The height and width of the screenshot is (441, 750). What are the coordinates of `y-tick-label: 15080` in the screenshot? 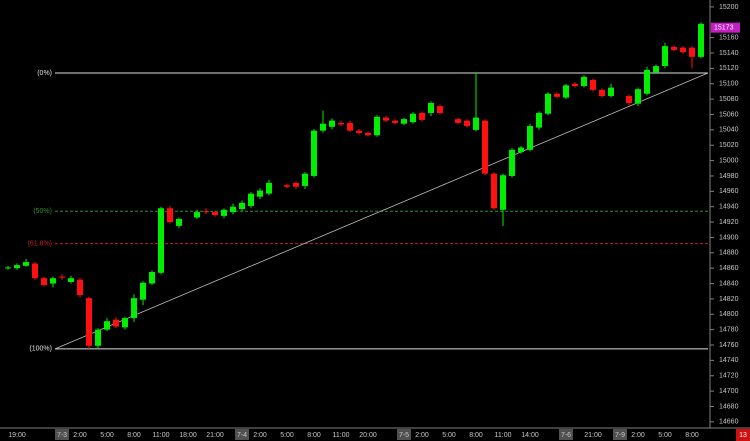 It's located at (729, 99).